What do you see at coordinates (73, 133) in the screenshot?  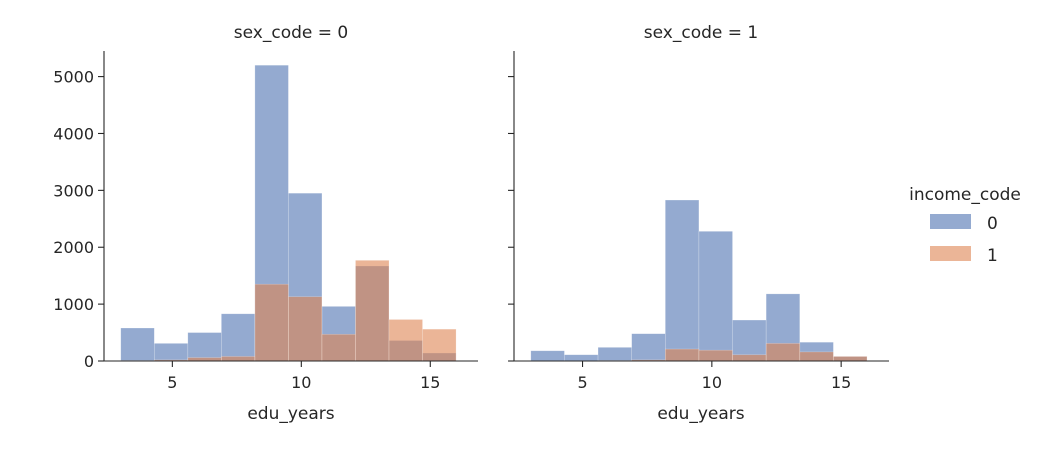 I see `y-tick-label: 4000` at bounding box center [73, 133].